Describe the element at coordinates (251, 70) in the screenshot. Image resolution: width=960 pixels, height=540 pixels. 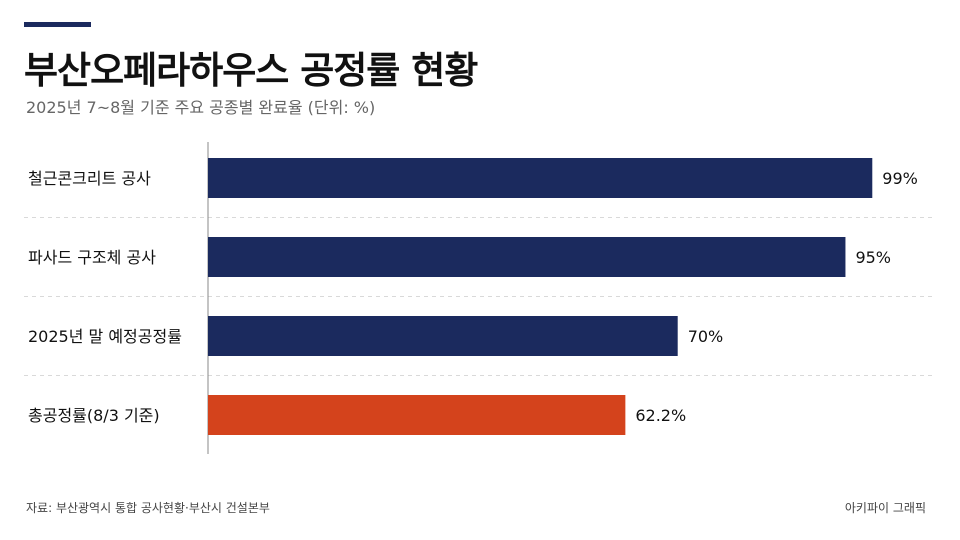
I see `chart-title: 부산오페라하우스 공정률 현황` at that location.